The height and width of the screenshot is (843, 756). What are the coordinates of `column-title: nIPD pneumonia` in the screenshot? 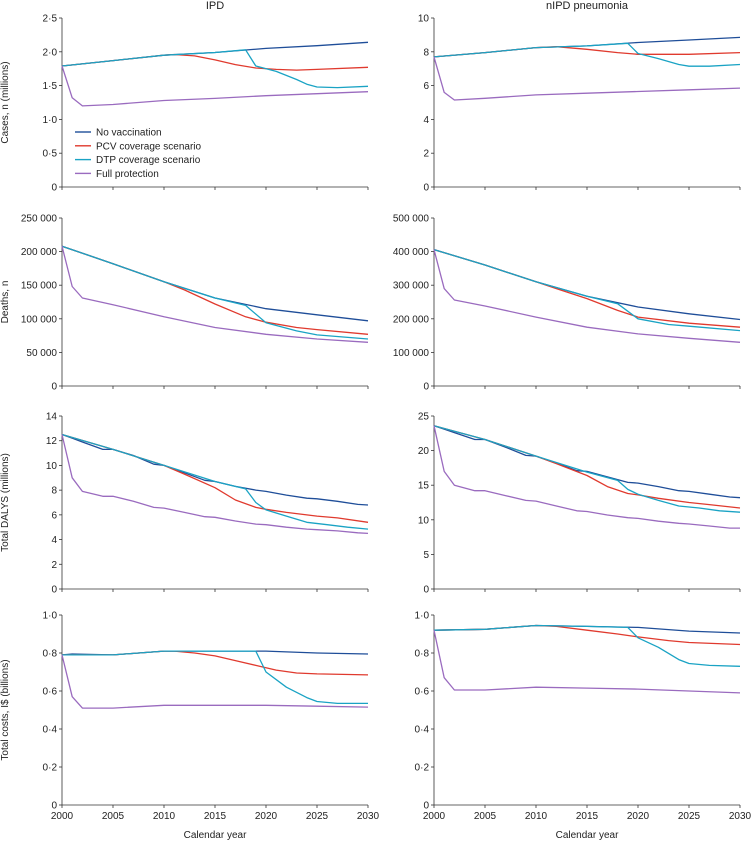 It's located at (587, 6).